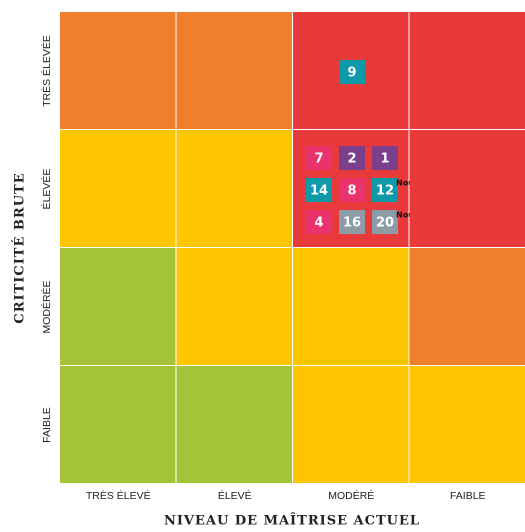  Describe the element at coordinates (46, 71) in the screenshot. I see `y-tick-label: TRÈS ÉLEVÉE` at that location.